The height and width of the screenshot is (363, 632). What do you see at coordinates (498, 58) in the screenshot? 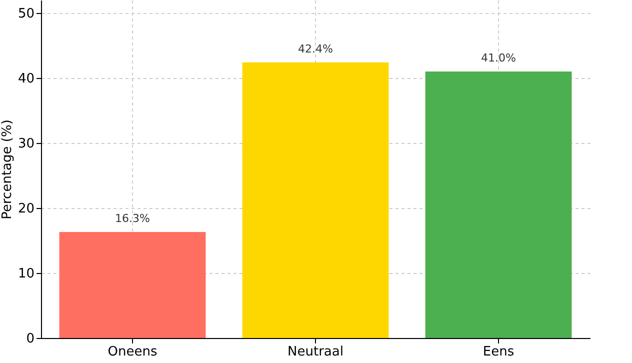
I see `data-label: 41.0%` at bounding box center [498, 58].